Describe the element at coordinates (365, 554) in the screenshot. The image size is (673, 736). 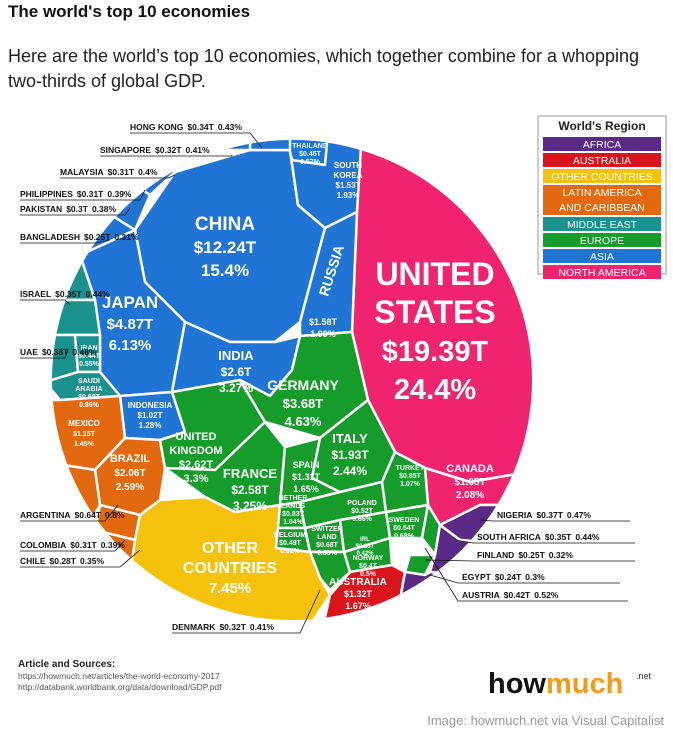
I see `cell-share: 0.42%` at that location.